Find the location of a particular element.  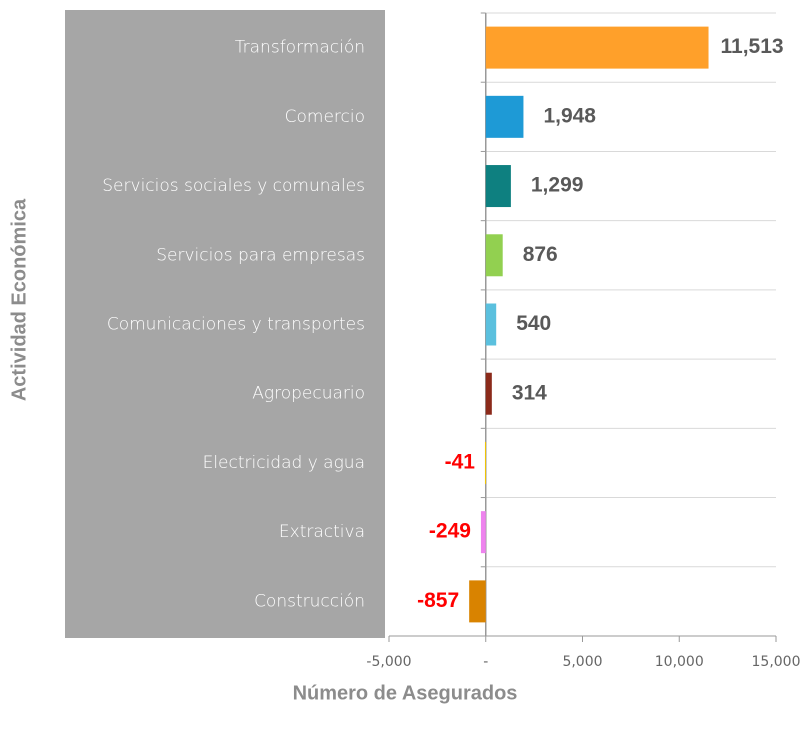

category-label: Electricidad y agua is located at coordinates (284, 463).